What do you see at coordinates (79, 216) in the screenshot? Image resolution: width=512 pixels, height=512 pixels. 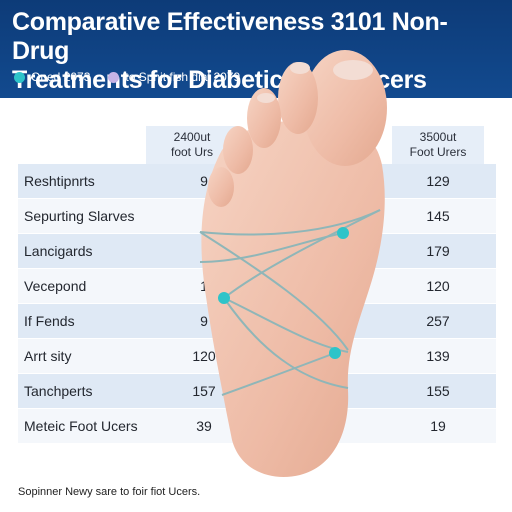 I see `row-label: Sepurting Slarves` at bounding box center [79, 216].